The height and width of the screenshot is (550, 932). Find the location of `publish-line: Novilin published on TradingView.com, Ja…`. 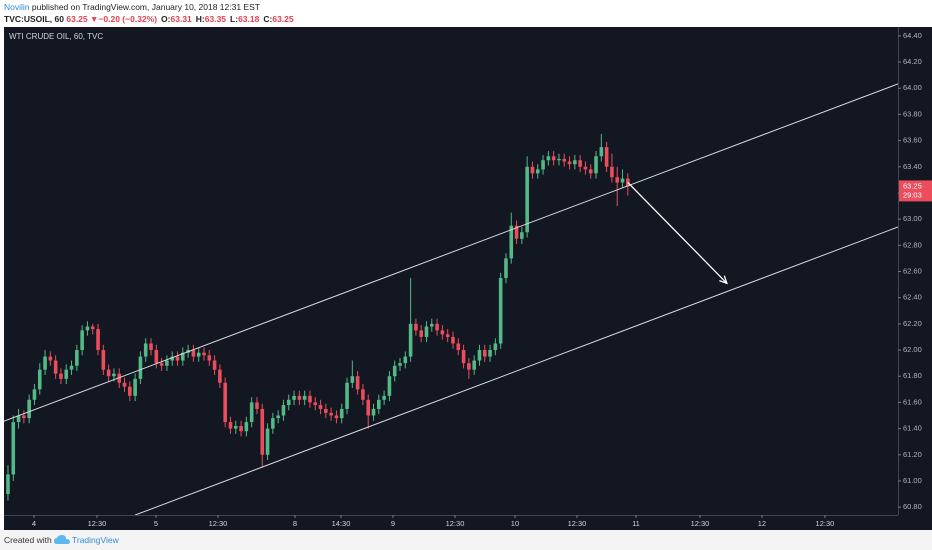

publish-line: Novilin published on TradingView.com, Ja… is located at coordinates (132, 7).